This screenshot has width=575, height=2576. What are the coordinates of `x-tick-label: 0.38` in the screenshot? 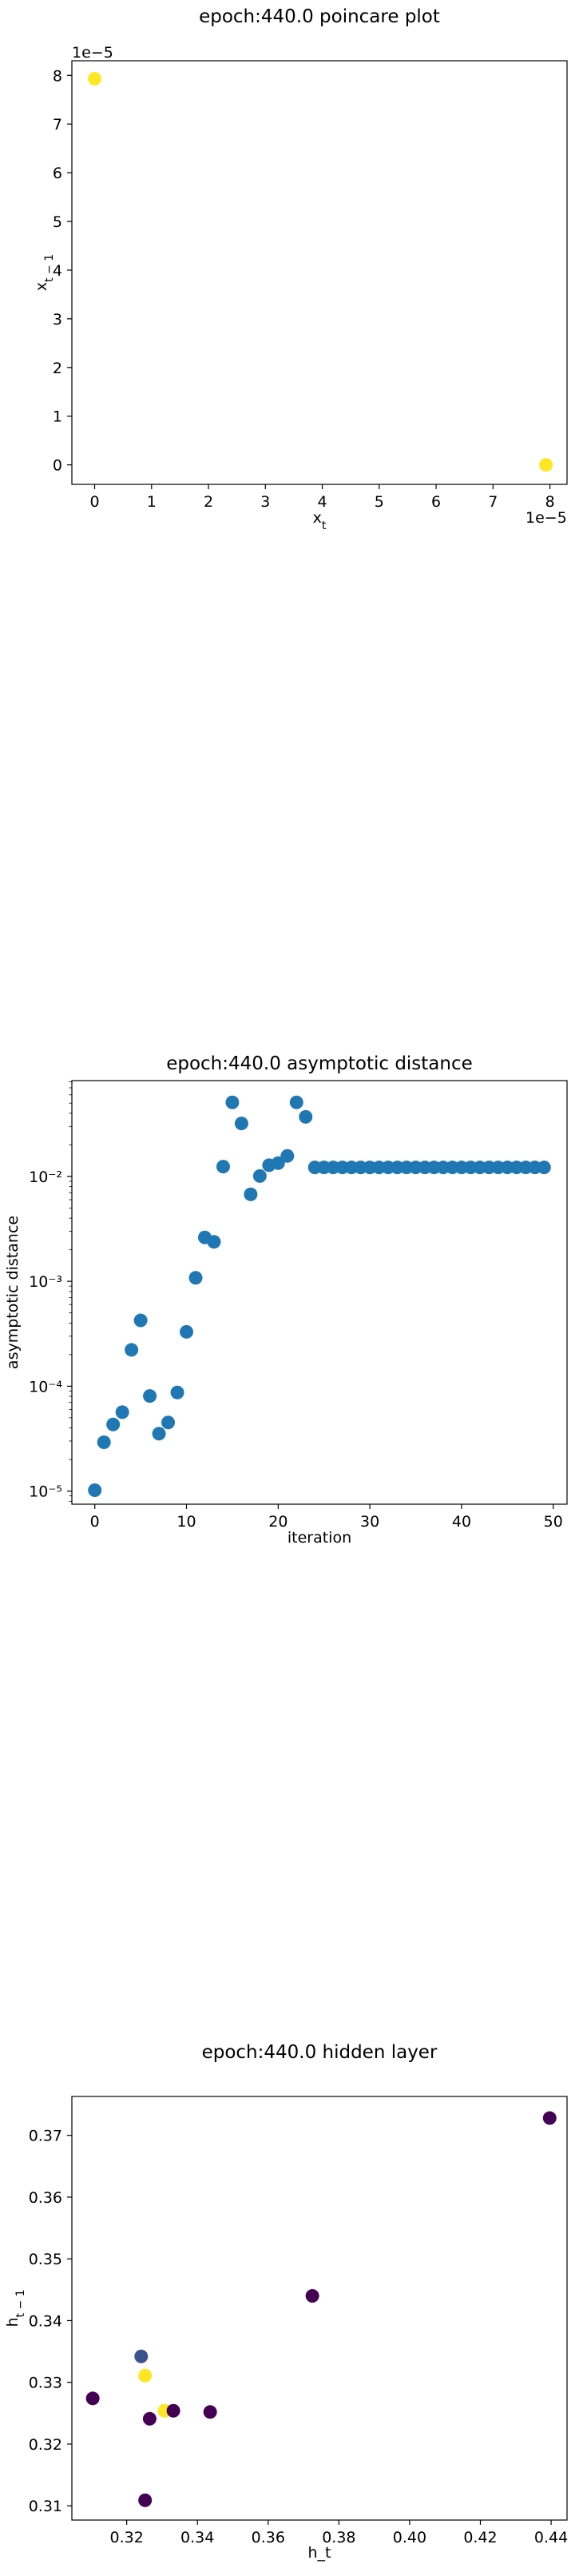 It's located at (338, 2537).